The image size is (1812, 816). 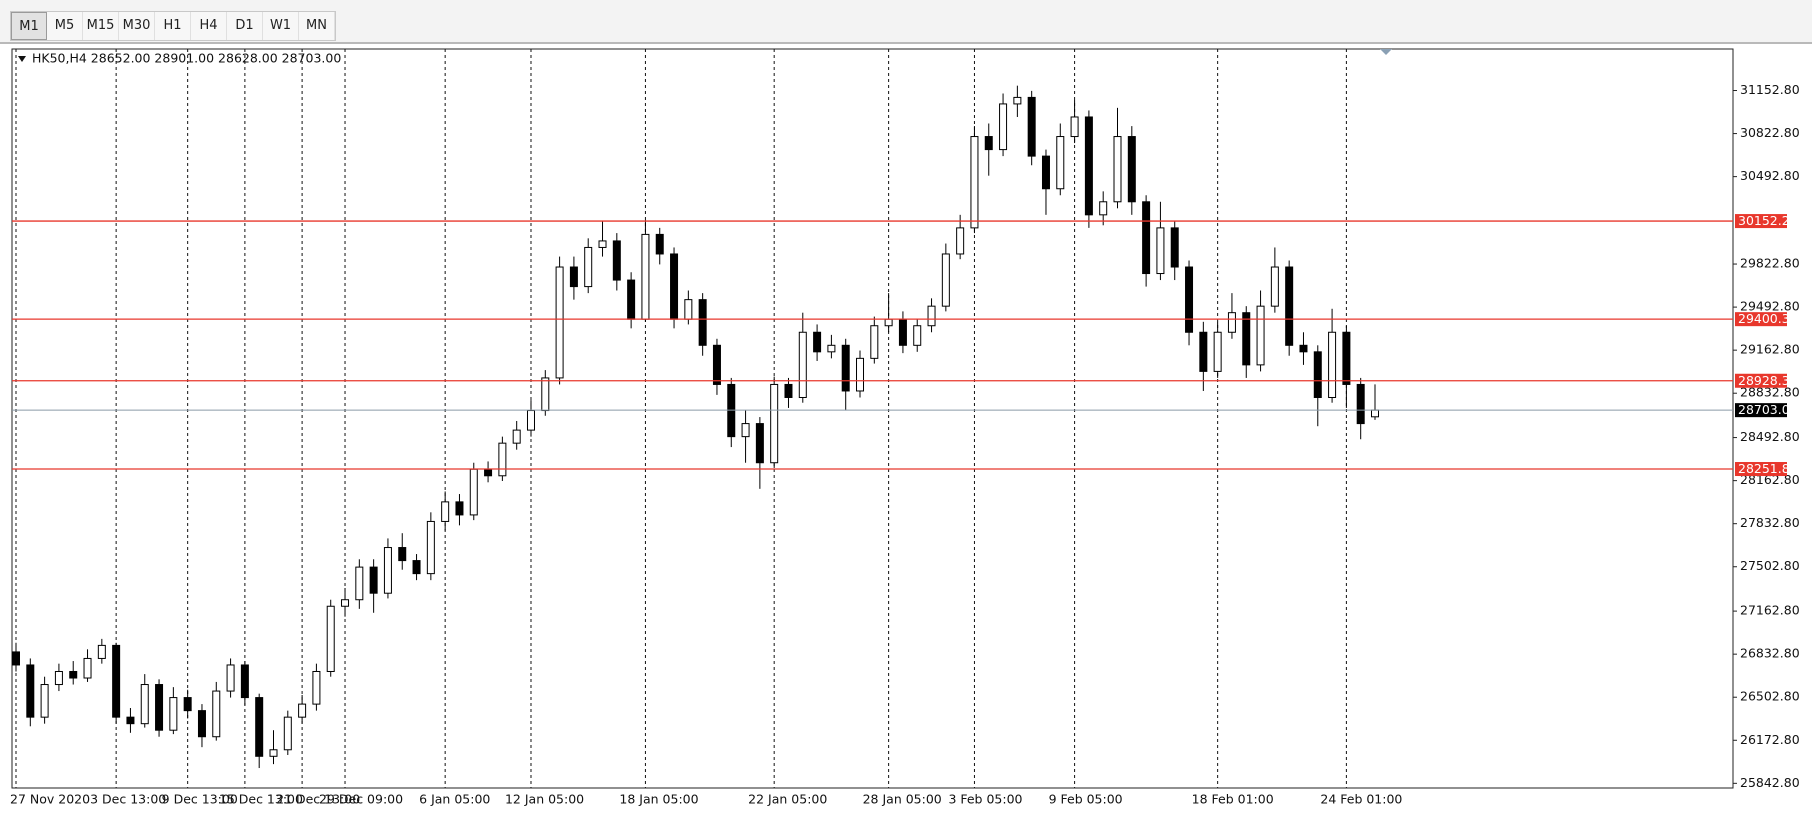 What do you see at coordinates (1770, 696) in the screenshot?
I see `y-tick-label: 26502.80` at bounding box center [1770, 696].